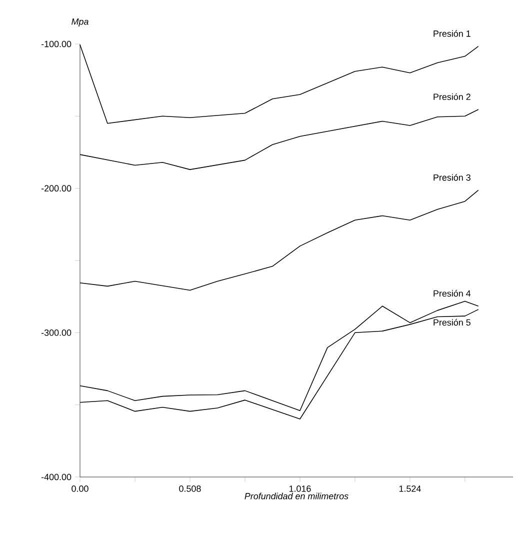 The width and height of the screenshot is (527, 533). I want to click on x-tick-label: 1.016, so click(300, 488).